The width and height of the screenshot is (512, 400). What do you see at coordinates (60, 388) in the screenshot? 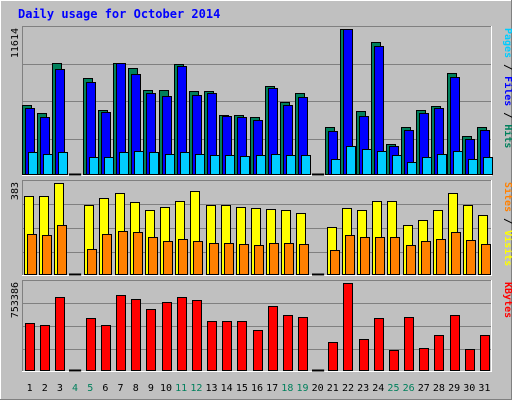
I see `x-tick-label-day-3: 3` at bounding box center [60, 388].